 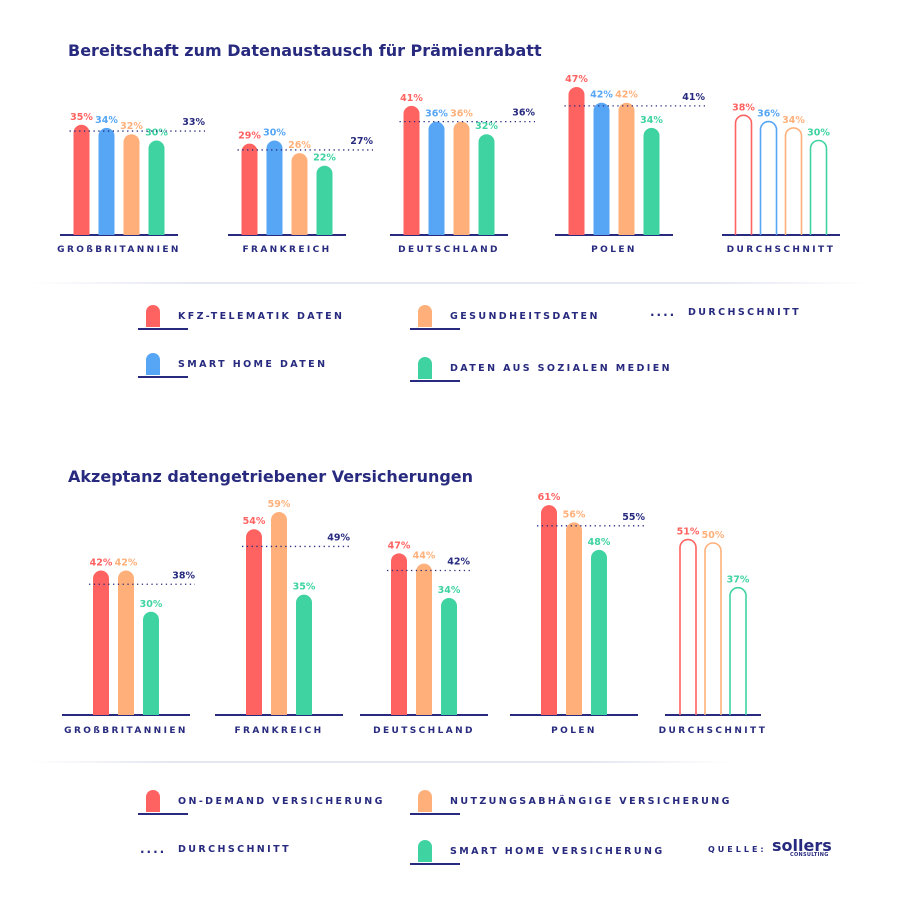 I want to click on legend-nutzung: NUTZUNGSABHÄNGIGE VERSICHERUNG, so click(x=571, y=802).